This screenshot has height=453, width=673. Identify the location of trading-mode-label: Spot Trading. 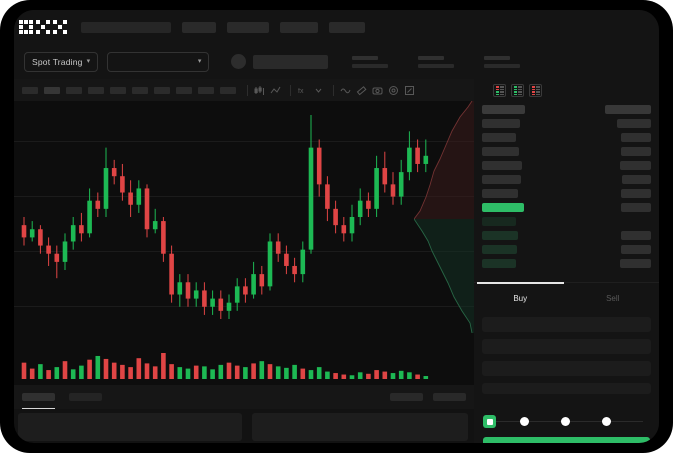
(57, 61).